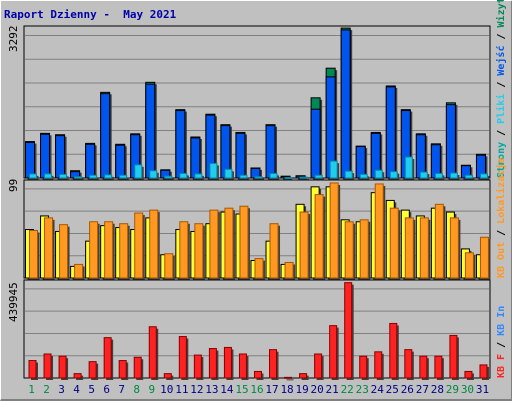  What do you see at coordinates (467, 389) in the screenshot?
I see `x-tick-label: 30` at bounding box center [467, 389].